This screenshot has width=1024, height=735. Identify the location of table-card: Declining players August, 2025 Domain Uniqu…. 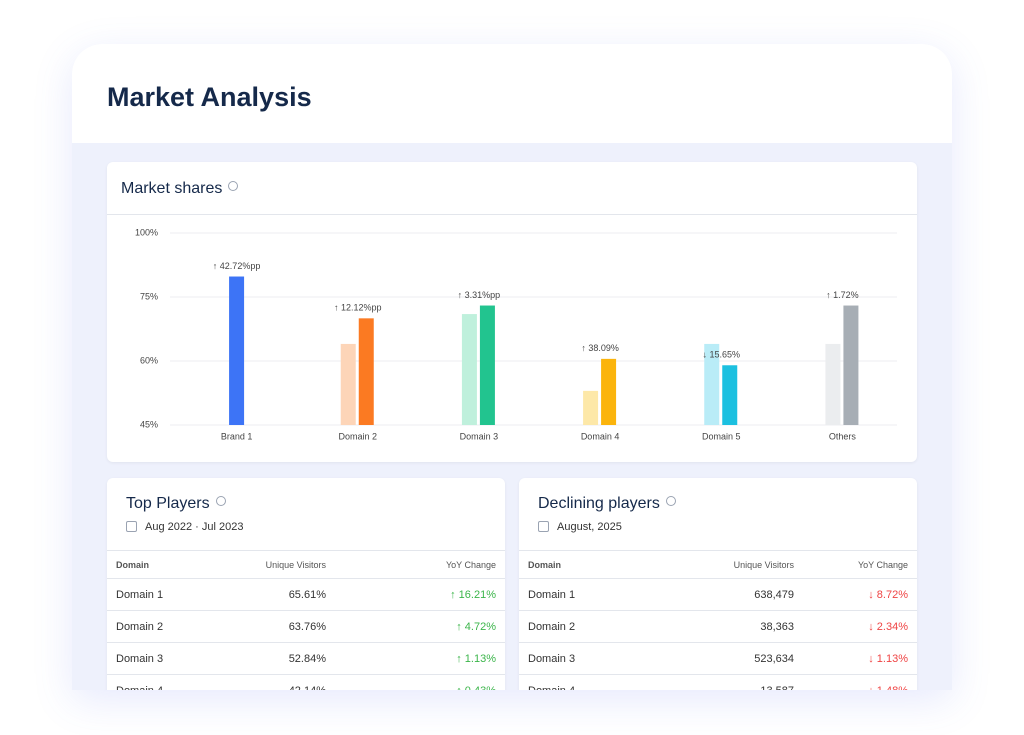
(718, 584).